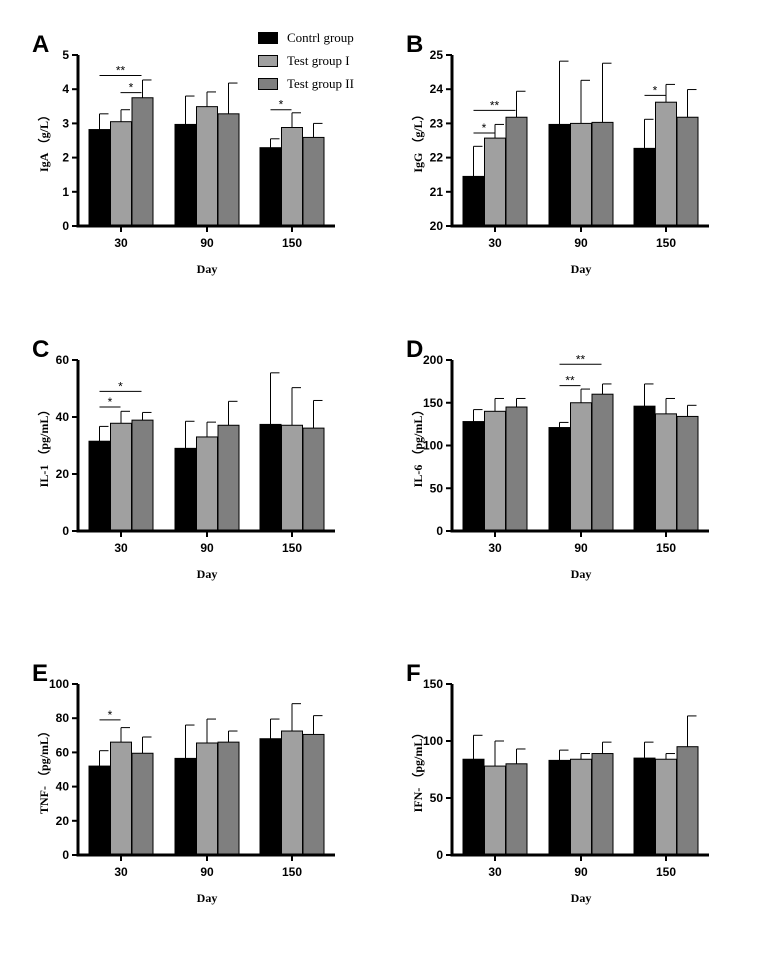 This screenshot has height=964, width=762. I want to click on y-tick-label: 50, so click(437, 488).